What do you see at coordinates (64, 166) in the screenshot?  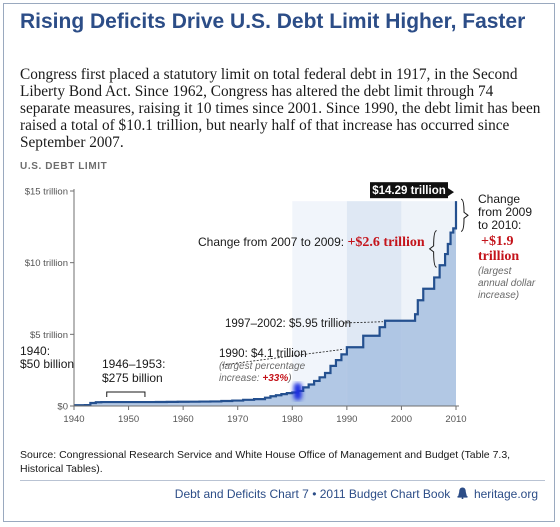 I see `chart-label: U.S. DEBT LIMIT` at bounding box center [64, 166].